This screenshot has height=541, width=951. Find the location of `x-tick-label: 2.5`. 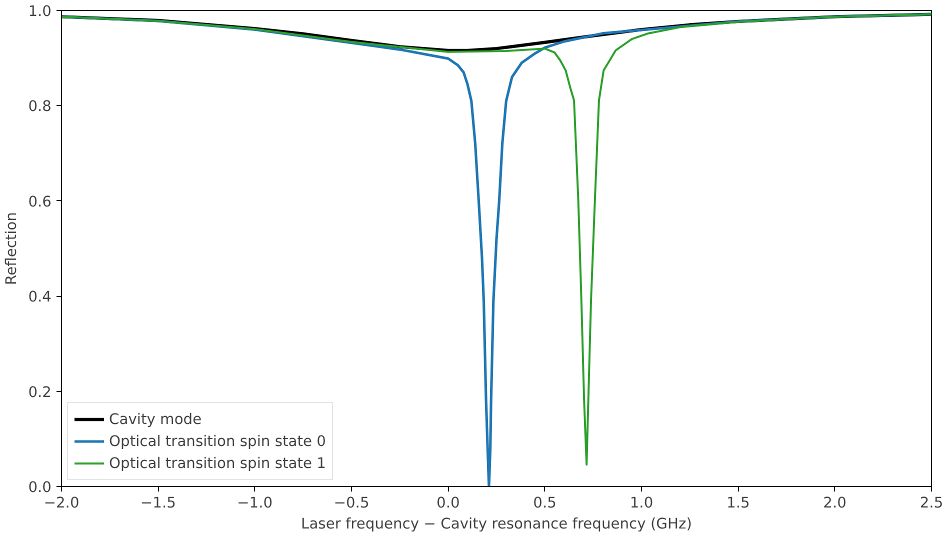

x-tick-label: 2.5 is located at coordinates (932, 503).